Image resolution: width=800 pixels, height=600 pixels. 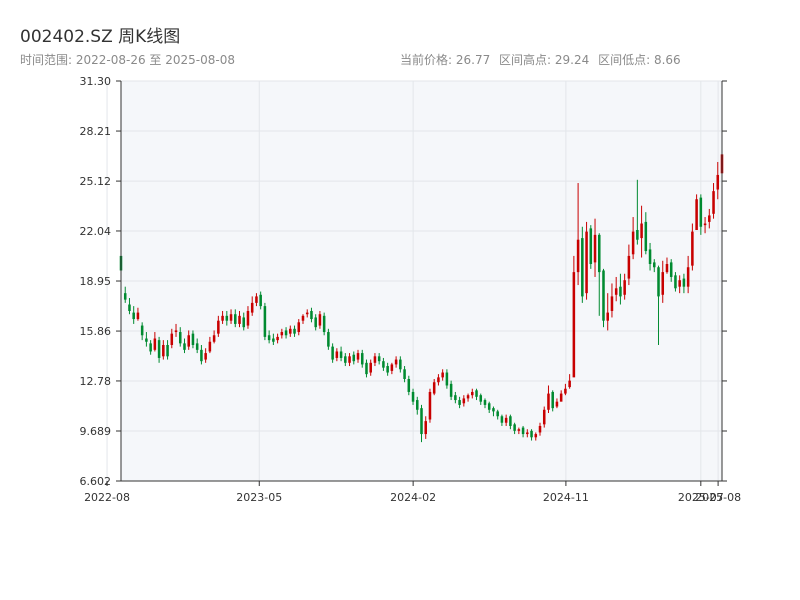 What do you see at coordinates (701, 497) in the screenshot?
I see `x-tick-label: 2025-07` at bounding box center [701, 497].